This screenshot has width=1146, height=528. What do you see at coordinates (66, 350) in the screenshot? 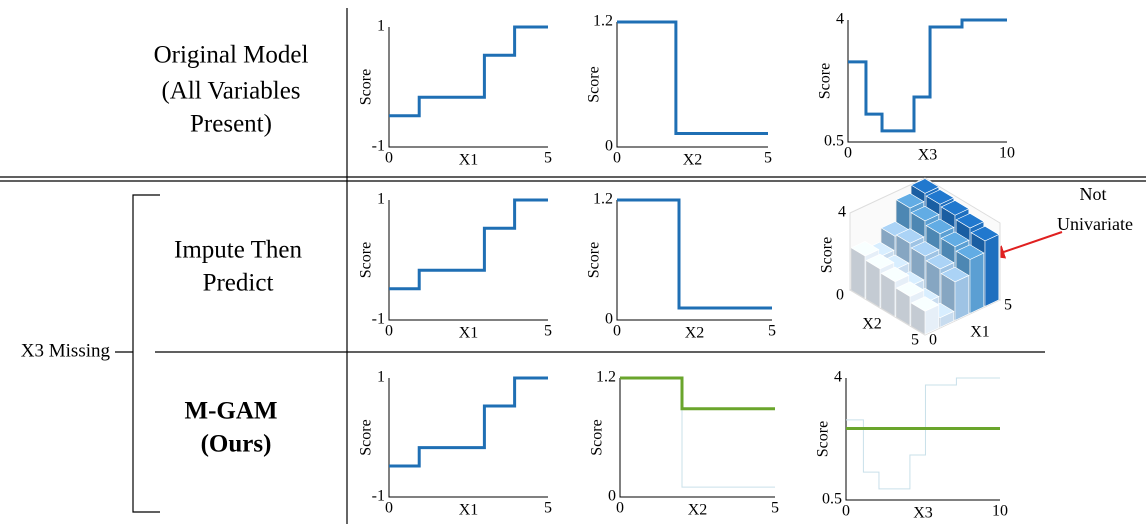
I see `group-label: X3 Missing` at bounding box center [66, 350].